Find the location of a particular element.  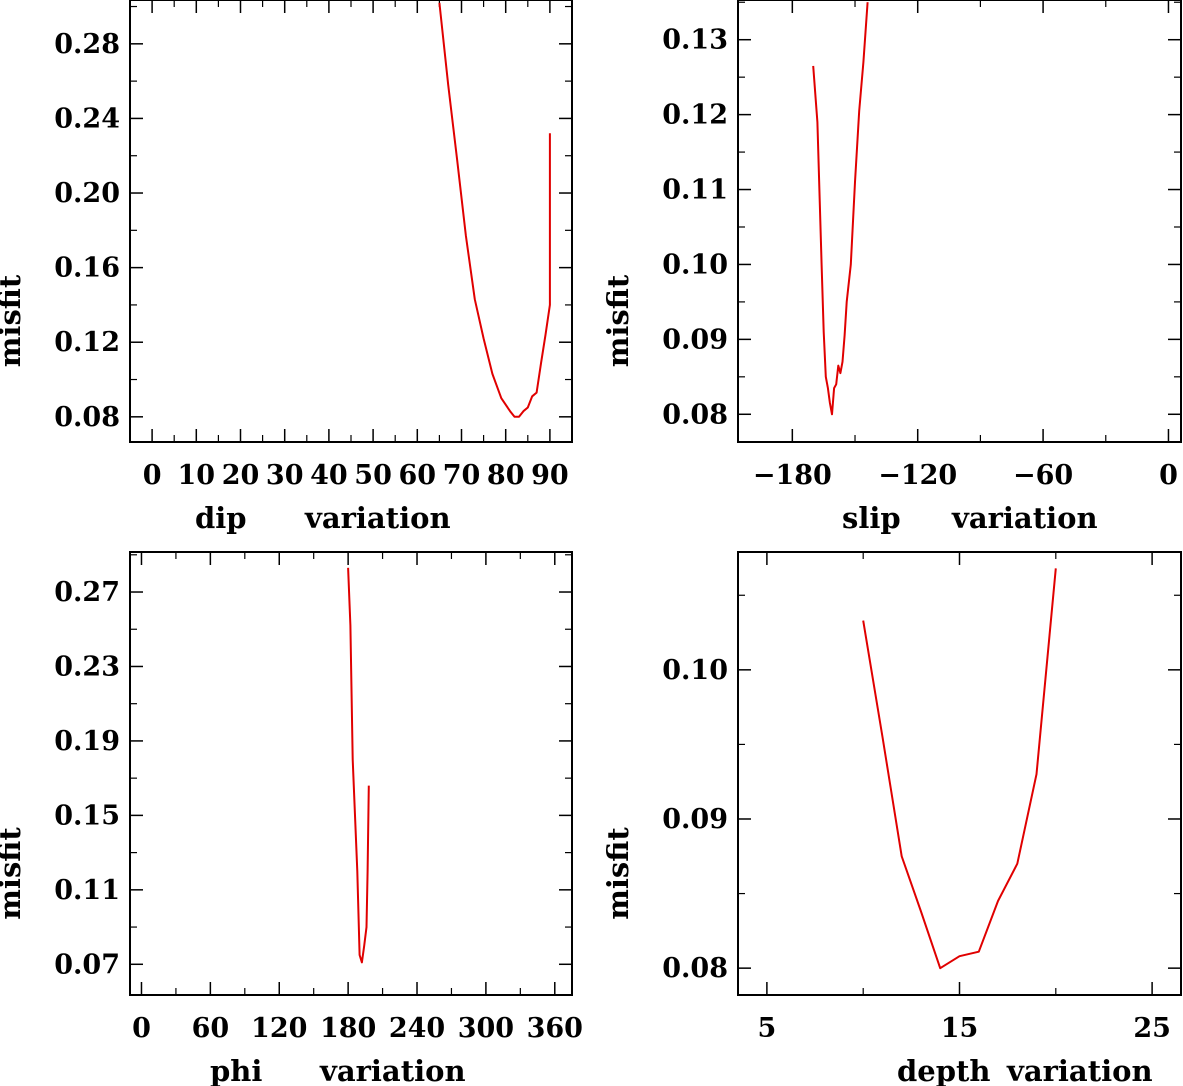

x-tick-label: 300 is located at coordinates (486, 1028).